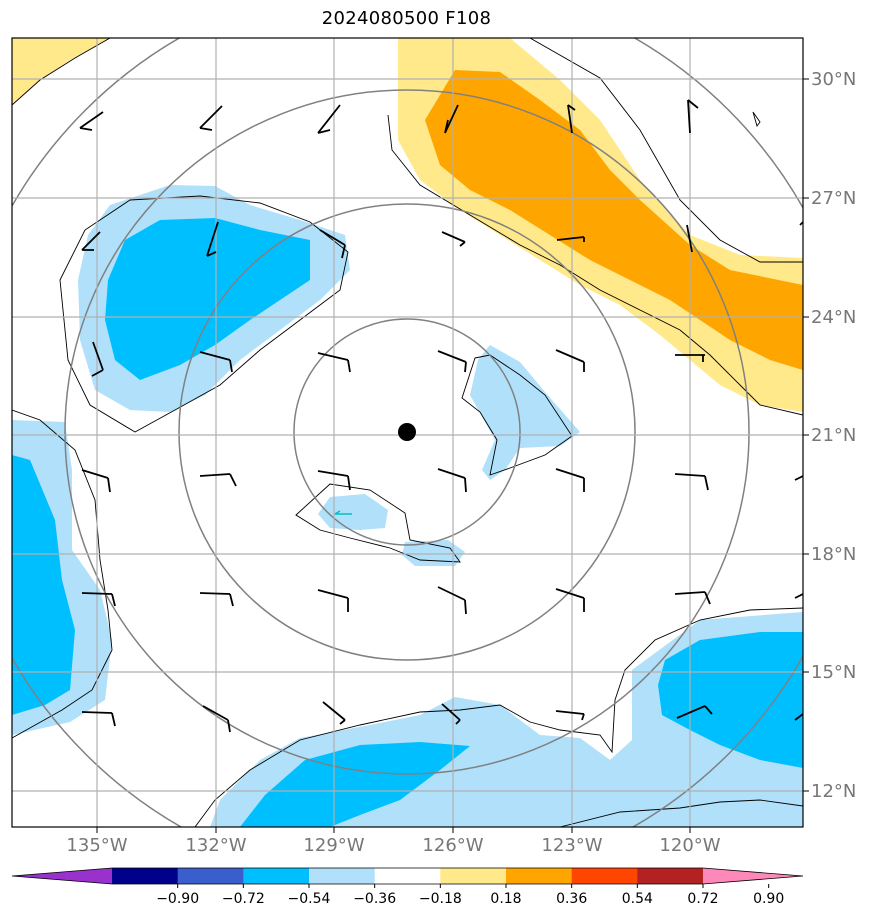 This screenshot has height=924, width=873. What do you see at coordinates (309, 899) in the screenshot?
I see `colorbar-tick-label: −0.54` at bounding box center [309, 899].